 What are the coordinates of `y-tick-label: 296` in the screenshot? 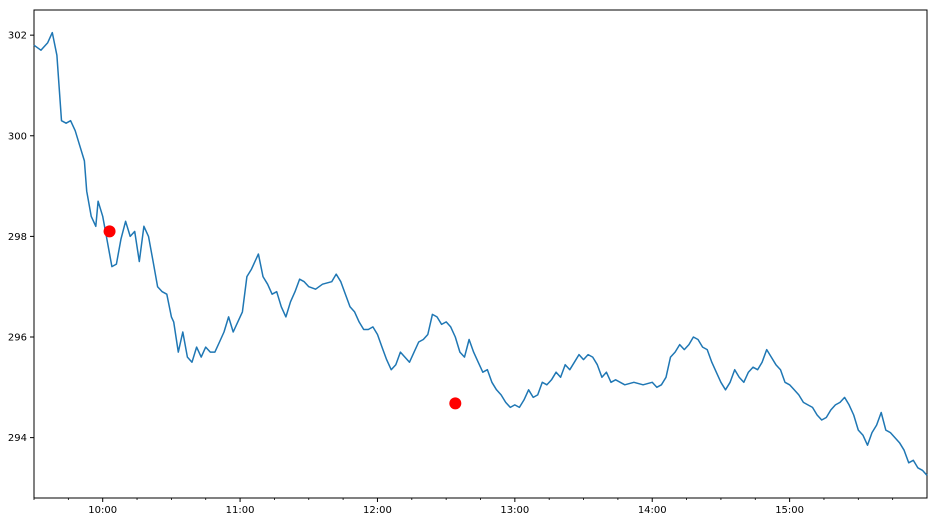 It's located at (17, 338).